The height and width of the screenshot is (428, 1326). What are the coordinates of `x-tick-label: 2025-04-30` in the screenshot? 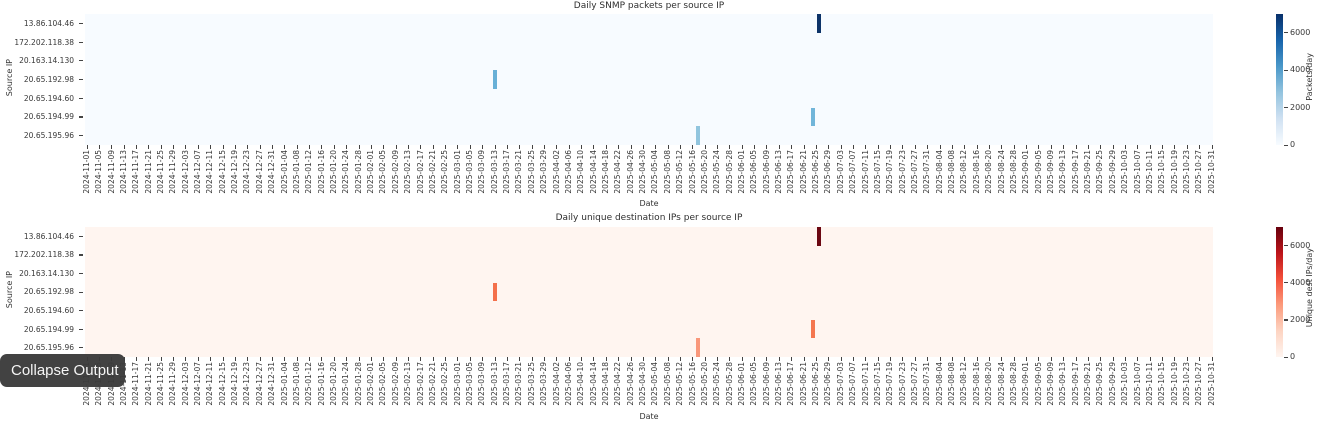 It's located at (642, 172).